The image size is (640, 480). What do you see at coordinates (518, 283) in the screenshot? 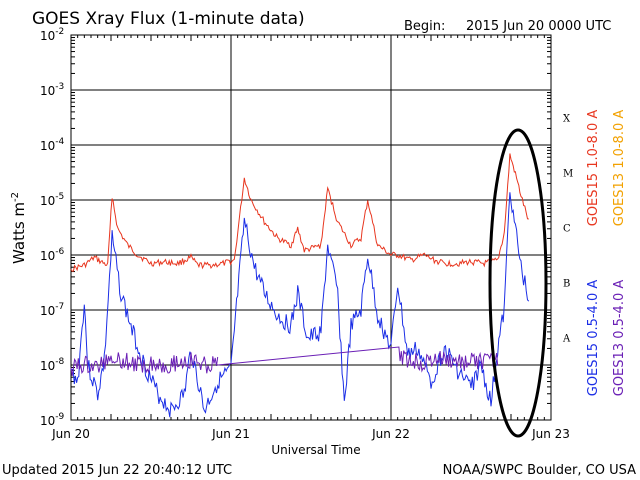
I see `flare-highlight-ellipse` at bounding box center [518, 283].